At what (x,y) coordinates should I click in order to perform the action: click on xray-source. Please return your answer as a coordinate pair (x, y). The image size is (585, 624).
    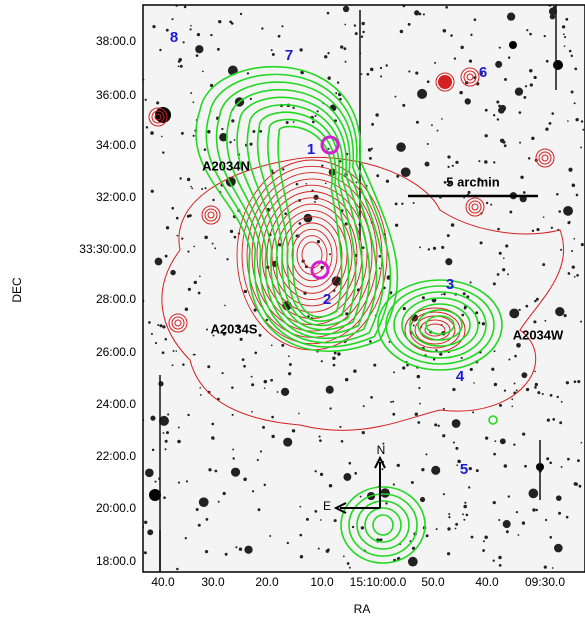
    Looking at the image, I should click on (211, 215).